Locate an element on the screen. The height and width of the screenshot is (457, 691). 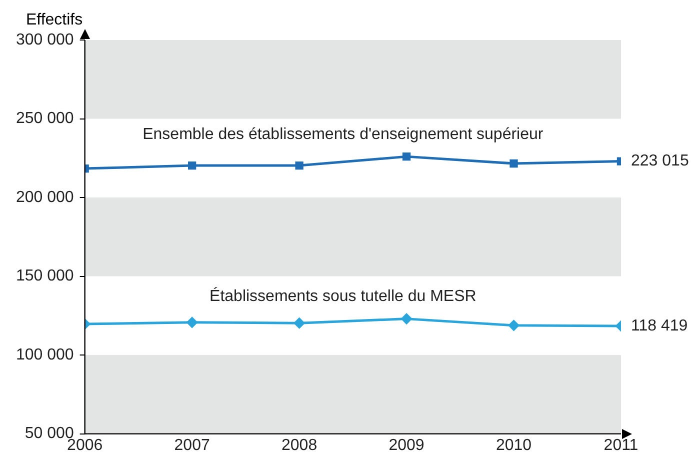
series-label: Ensemble des établissements d'enseignement supérieur is located at coordinates (343, 134).